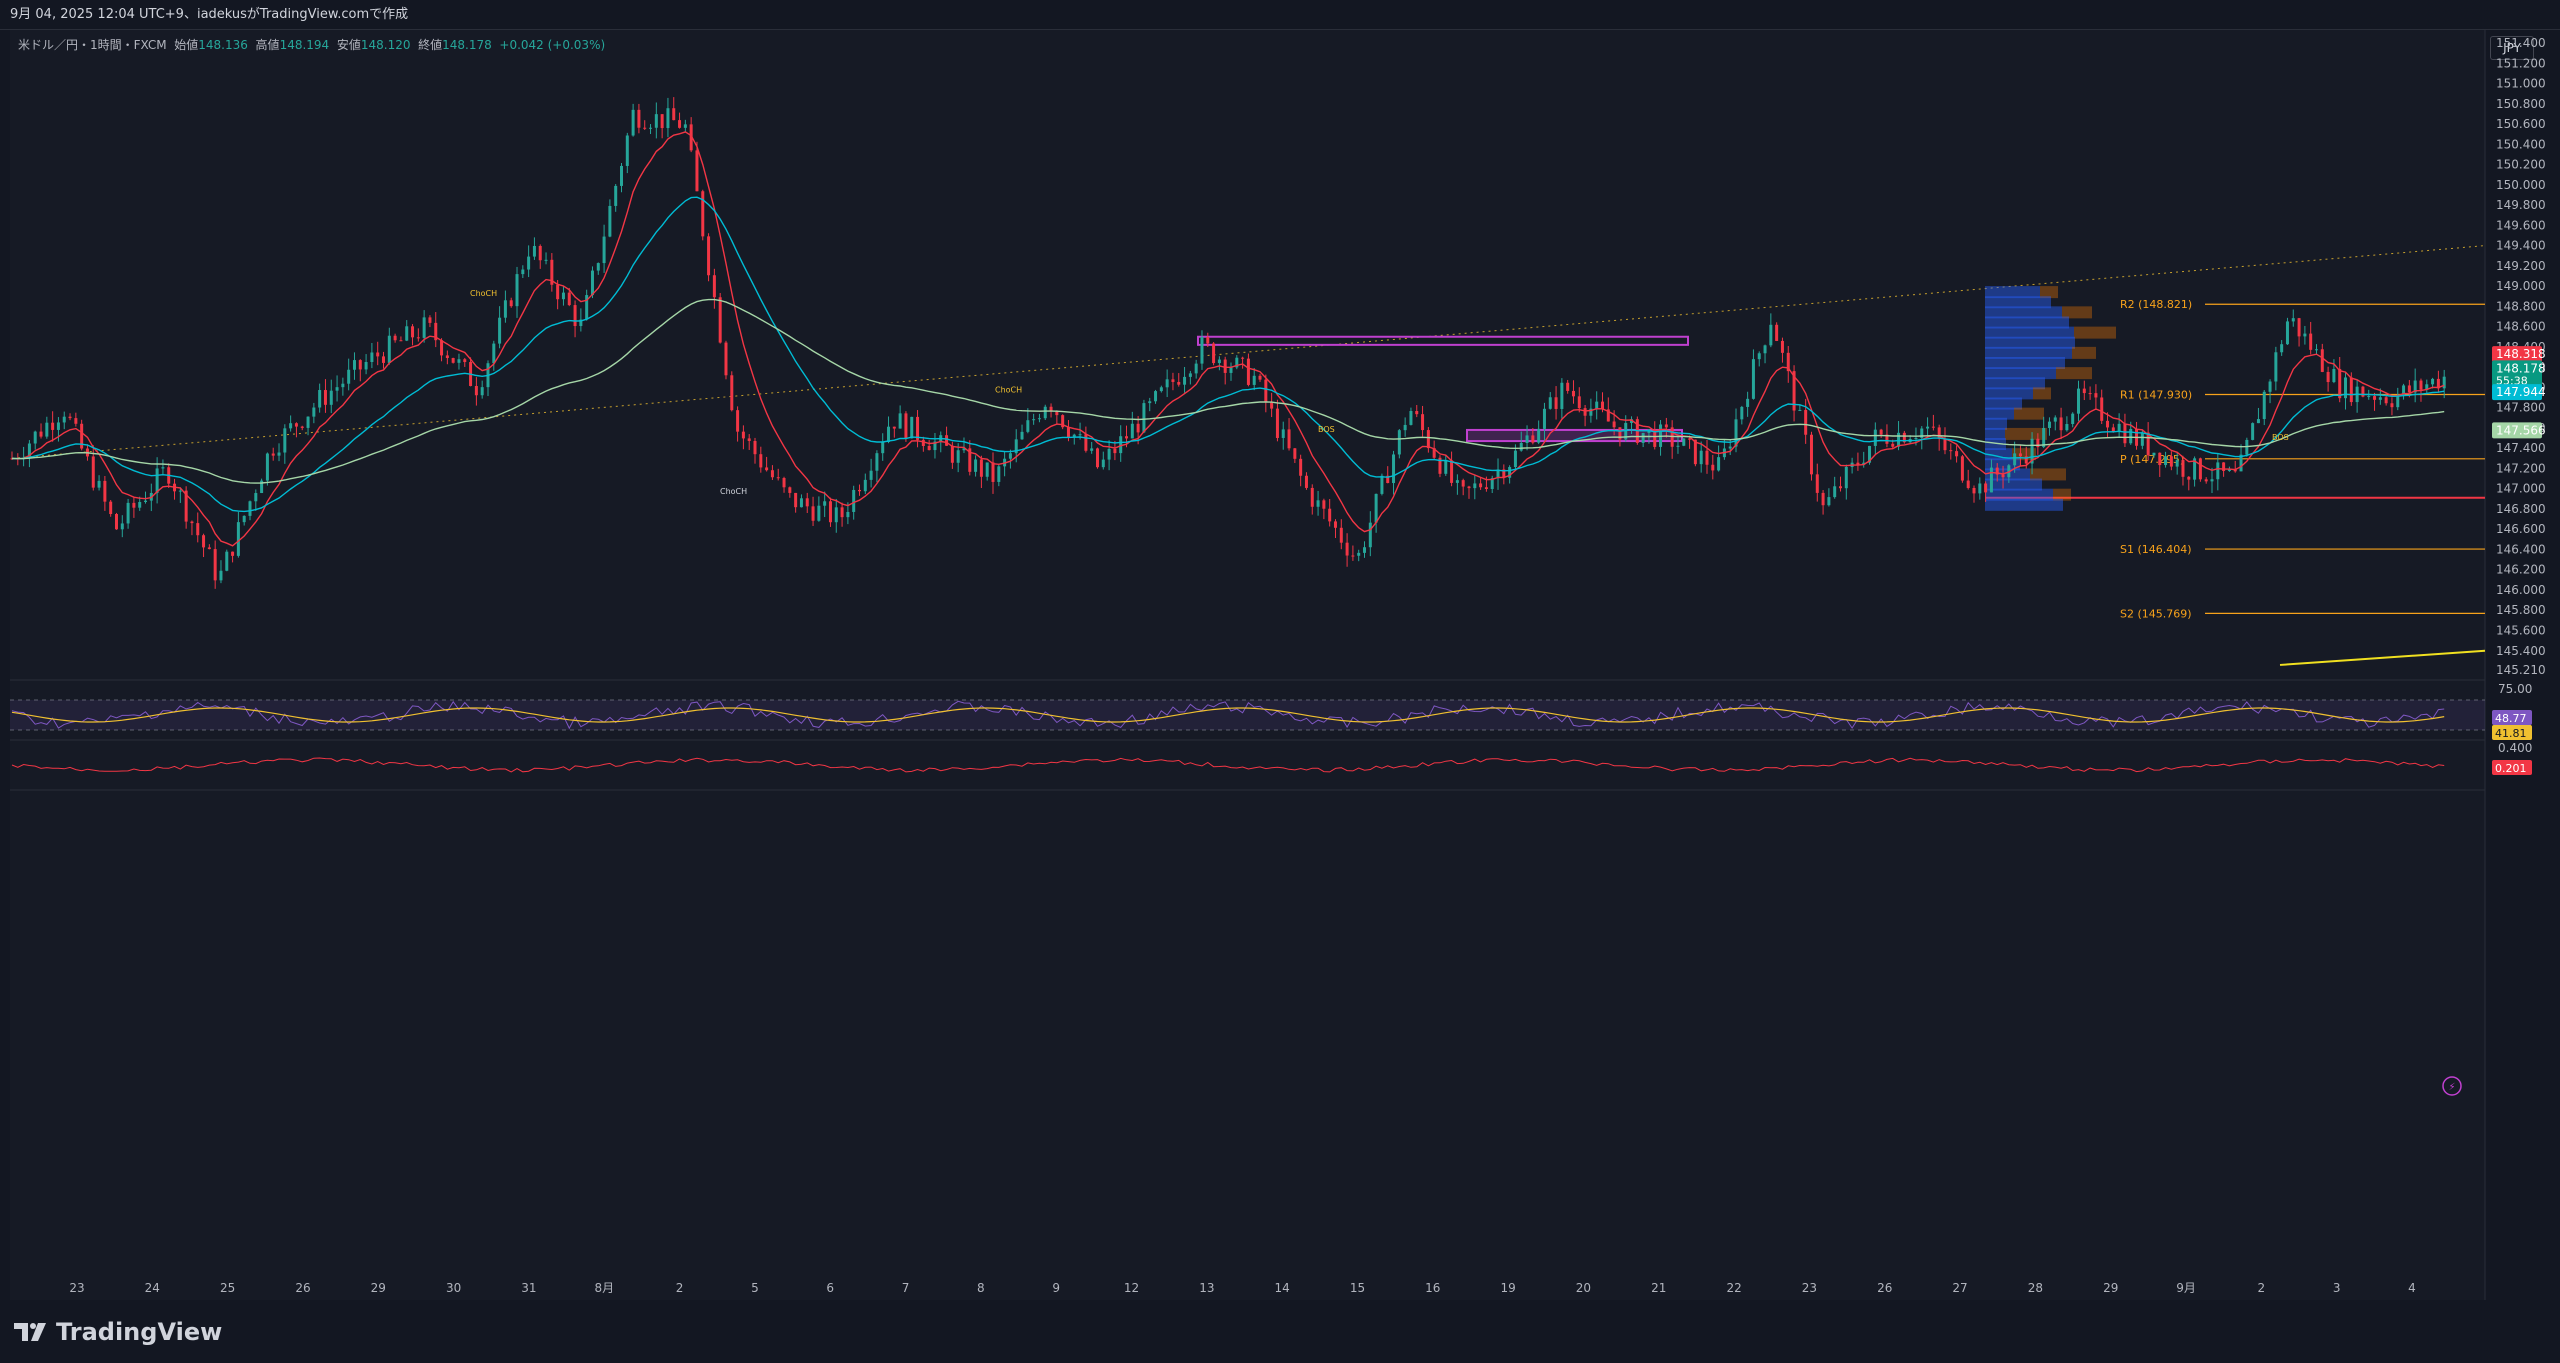 This screenshot has width=2560, height=1363. What do you see at coordinates (92, 45) in the screenshot?
I see `symbol-label: 米ドル／円・1時間・FXCM` at bounding box center [92, 45].